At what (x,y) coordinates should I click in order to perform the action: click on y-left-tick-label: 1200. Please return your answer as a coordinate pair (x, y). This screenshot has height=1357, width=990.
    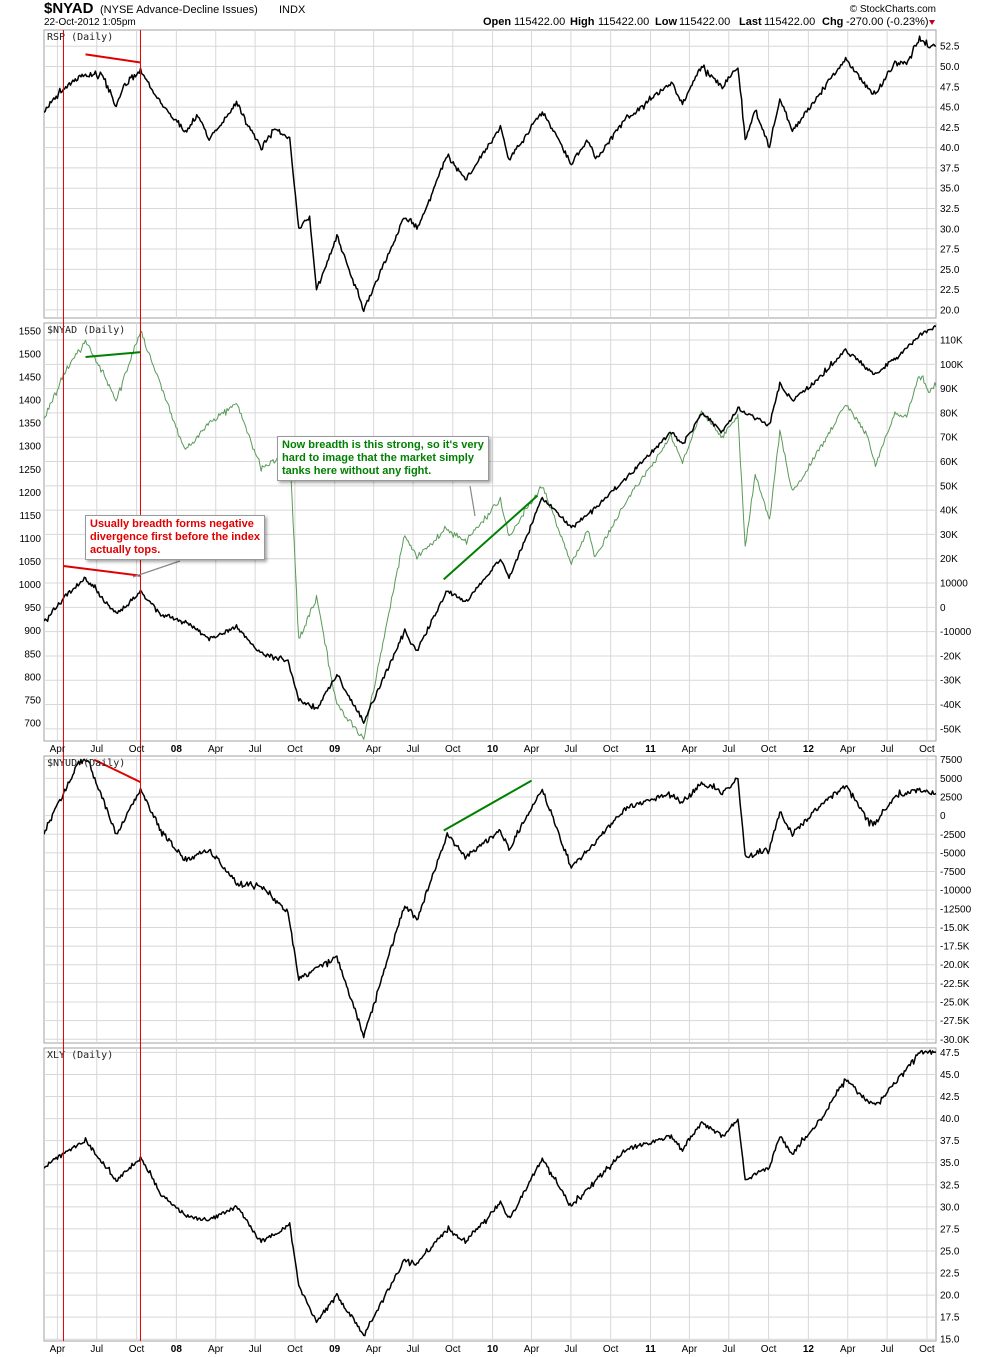
    Looking at the image, I should click on (30, 493).